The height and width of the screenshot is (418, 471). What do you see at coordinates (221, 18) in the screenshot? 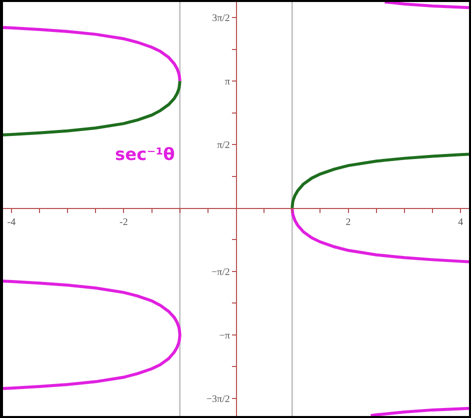
I see `y-tick-label: 3π/2` at bounding box center [221, 18].